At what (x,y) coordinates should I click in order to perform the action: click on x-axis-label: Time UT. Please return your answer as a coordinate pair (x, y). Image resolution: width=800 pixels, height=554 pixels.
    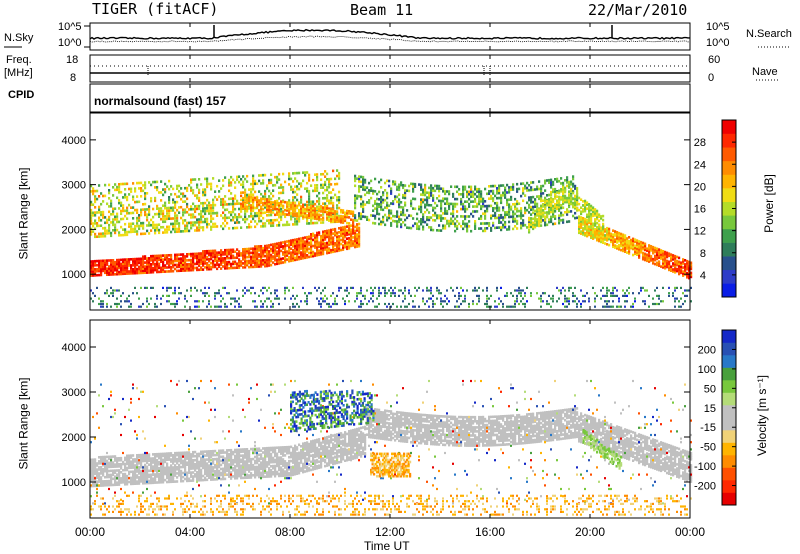
    Looking at the image, I should click on (387, 546).